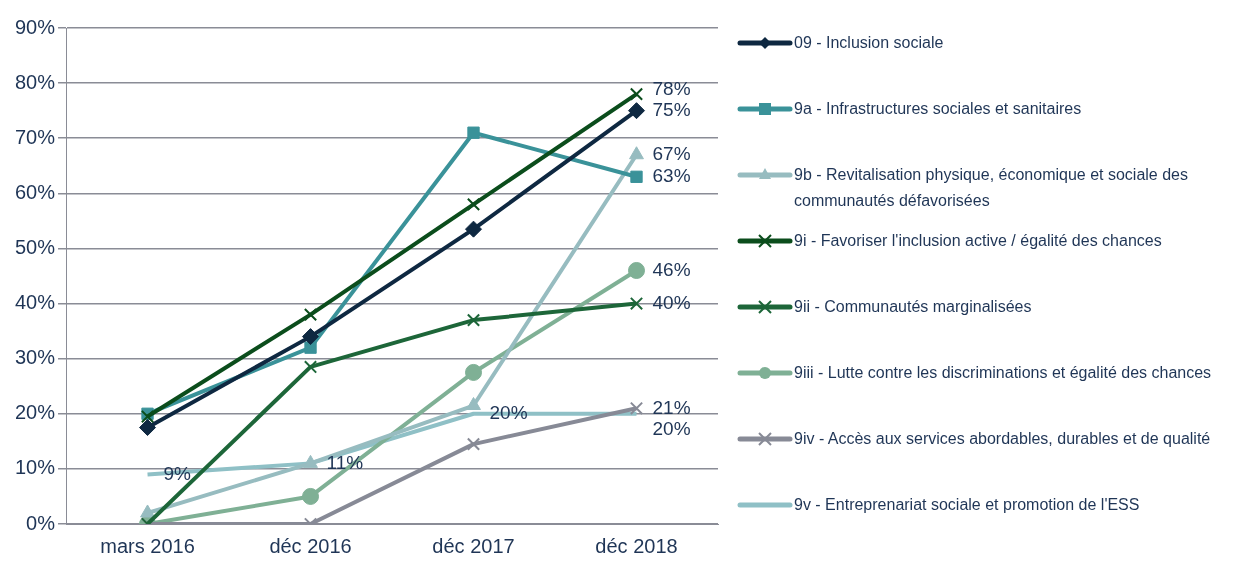 The image size is (1250, 574). I want to click on y-tick-label: 60%, so click(35, 191).